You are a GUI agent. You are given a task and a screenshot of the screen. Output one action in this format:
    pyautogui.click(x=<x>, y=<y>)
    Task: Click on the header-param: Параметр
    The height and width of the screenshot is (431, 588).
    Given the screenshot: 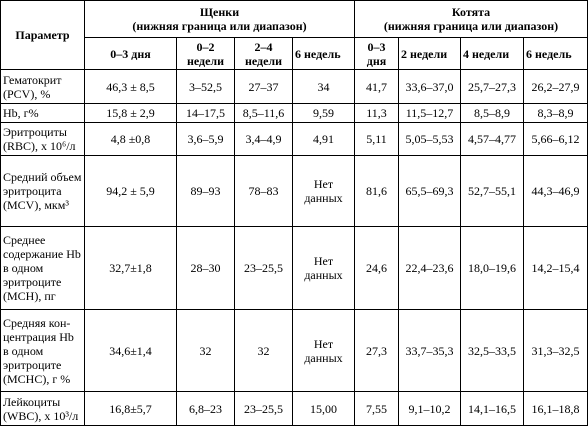 What is the action you would take?
    pyautogui.click(x=42, y=35)
    